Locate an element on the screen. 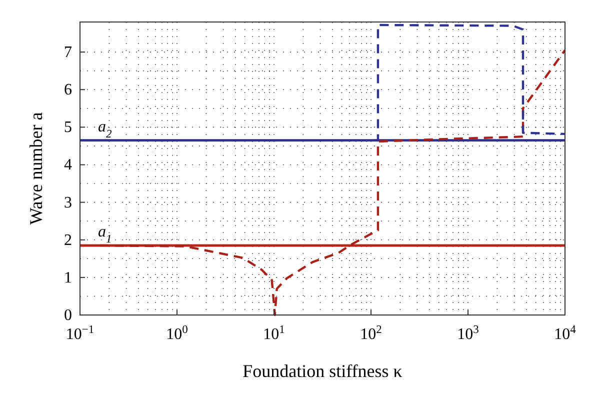 The width and height of the screenshot is (600, 394). x-tick-label: 10$^{3}$ is located at coordinates (468, 333).